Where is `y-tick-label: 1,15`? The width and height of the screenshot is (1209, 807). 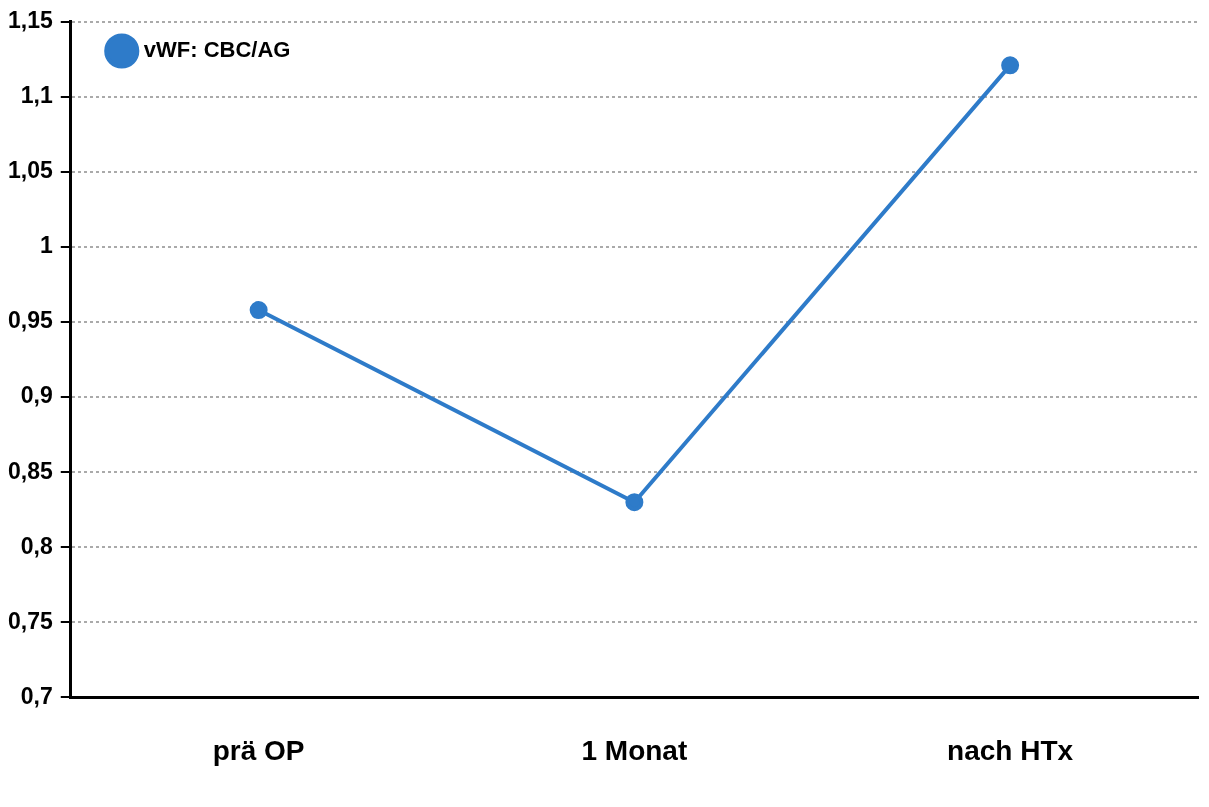 y-tick-label: 1,15 is located at coordinates (30, 20).